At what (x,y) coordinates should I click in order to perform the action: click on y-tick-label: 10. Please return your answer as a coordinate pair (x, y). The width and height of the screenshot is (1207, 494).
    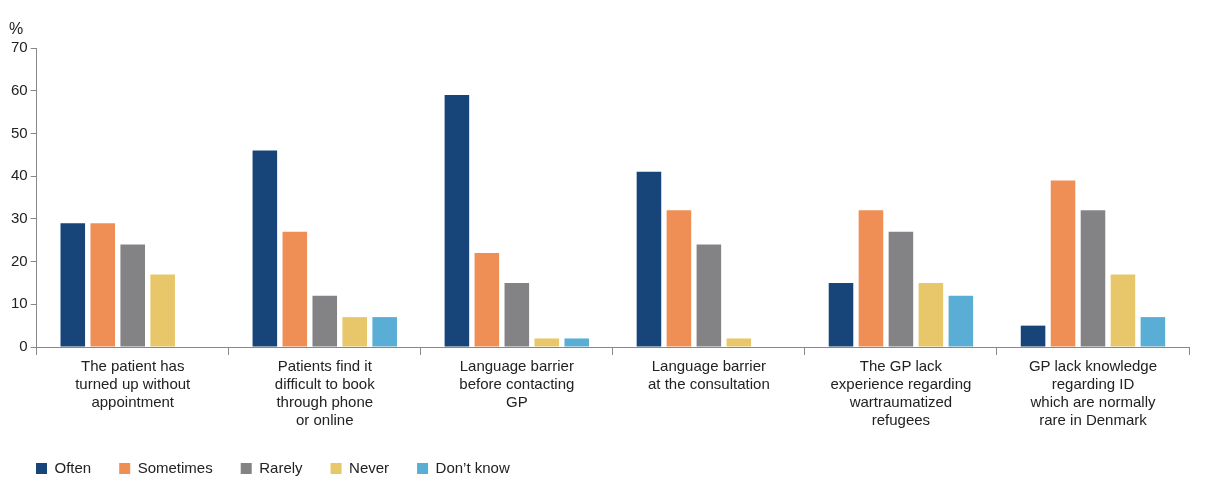
    Looking at the image, I should click on (19, 303).